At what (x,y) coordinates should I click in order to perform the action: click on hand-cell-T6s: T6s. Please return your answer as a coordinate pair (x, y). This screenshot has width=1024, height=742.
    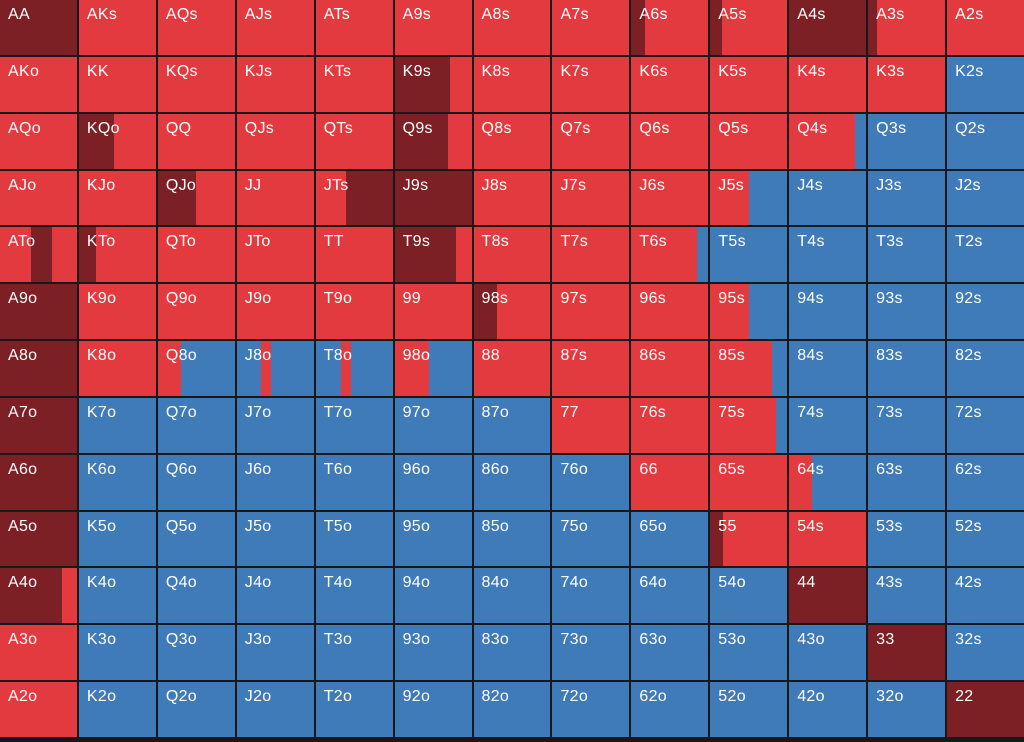
    Looking at the image, I should click on (670, 255).